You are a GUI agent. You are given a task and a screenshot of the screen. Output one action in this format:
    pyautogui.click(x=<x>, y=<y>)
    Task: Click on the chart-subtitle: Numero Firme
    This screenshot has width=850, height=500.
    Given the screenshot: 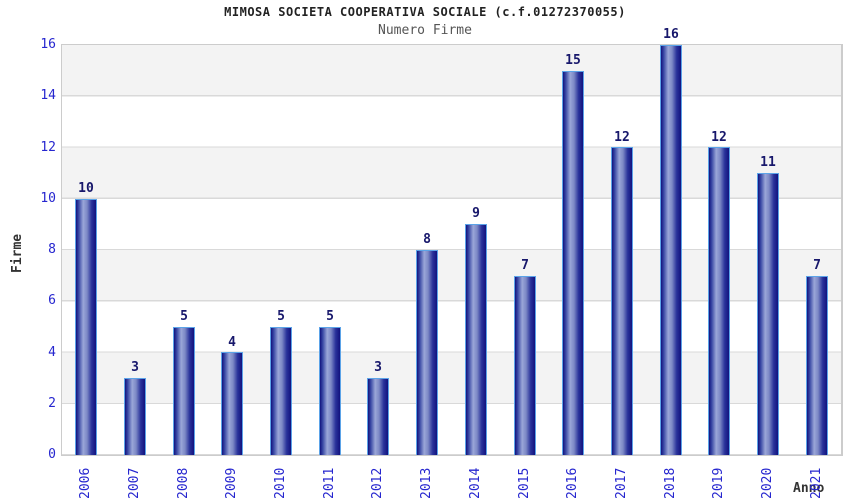 What is the action you would take?
    pyautogui.click(x=425, y=30)
    